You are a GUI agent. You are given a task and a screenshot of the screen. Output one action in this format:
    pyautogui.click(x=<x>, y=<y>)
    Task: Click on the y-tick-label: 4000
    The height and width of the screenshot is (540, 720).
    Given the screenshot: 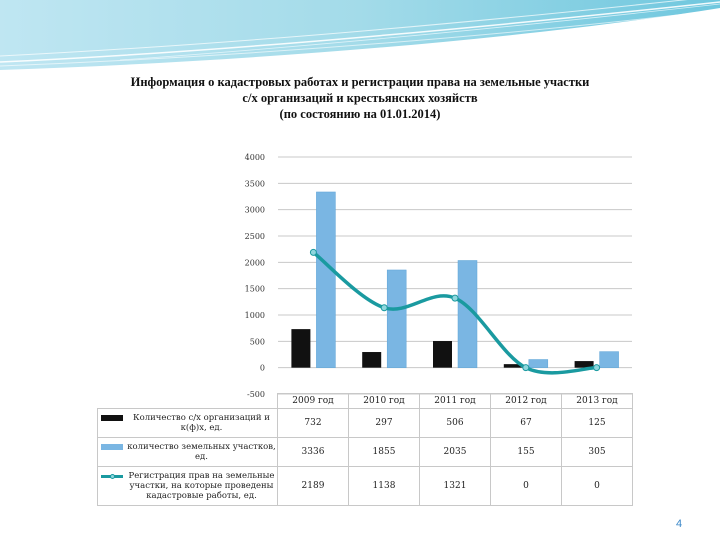 What is the action you would take?
    pyautogui.click(x=255, y=157)
    